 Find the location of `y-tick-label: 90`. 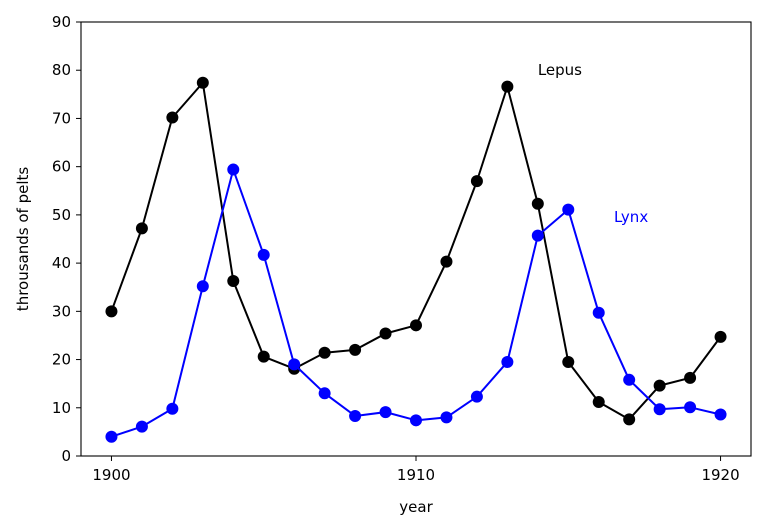

y-tick-label: 90 is located at coordinates (61, 22).